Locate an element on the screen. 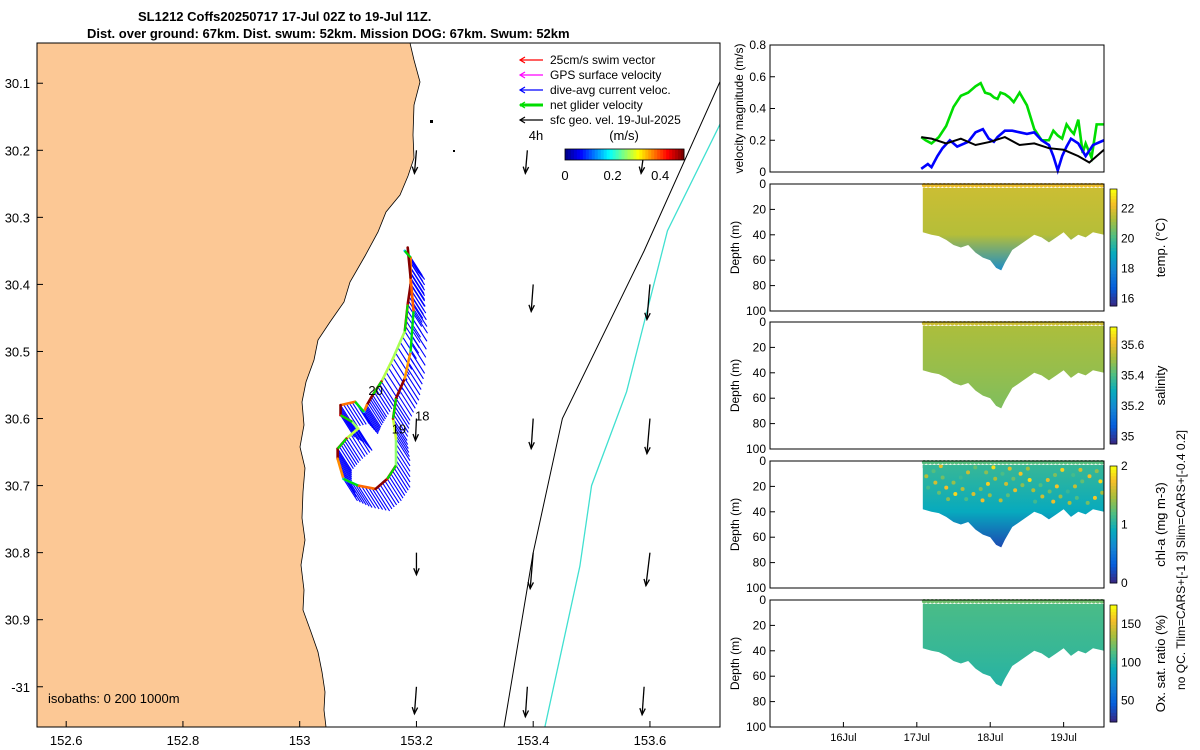  section-colorbar-tick-label: 16 is located at coordinates (1128, 299).